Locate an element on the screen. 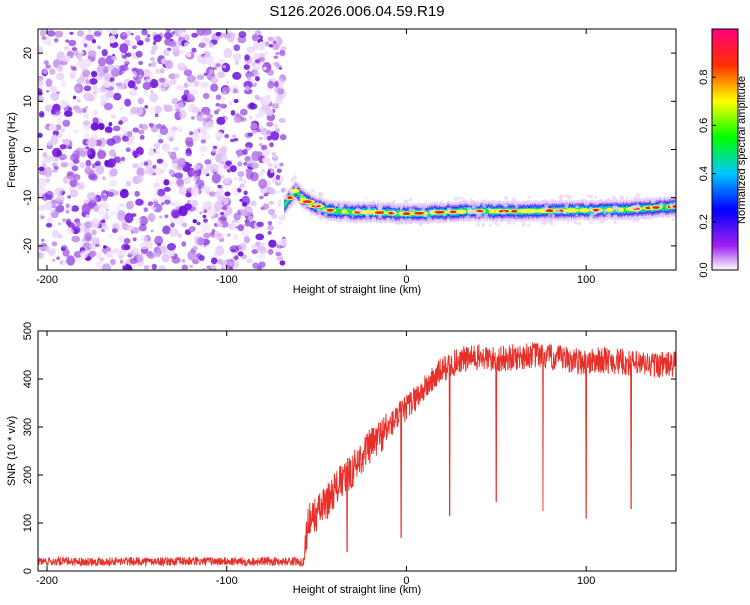  top-y-axis-label: Frequency (Hz) is located at coordinates (12, 150).